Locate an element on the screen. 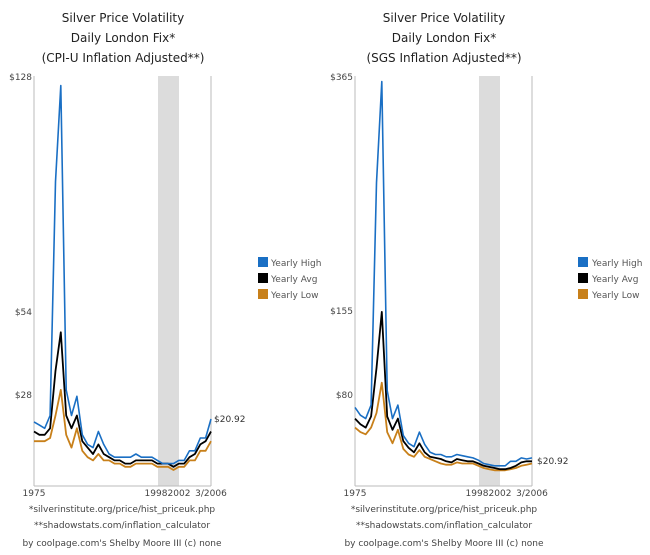 Image resolution: width=650 pixels, height=555 pixels. y-ticks: $365 $155 $80 is located at coordinates (341, 237).